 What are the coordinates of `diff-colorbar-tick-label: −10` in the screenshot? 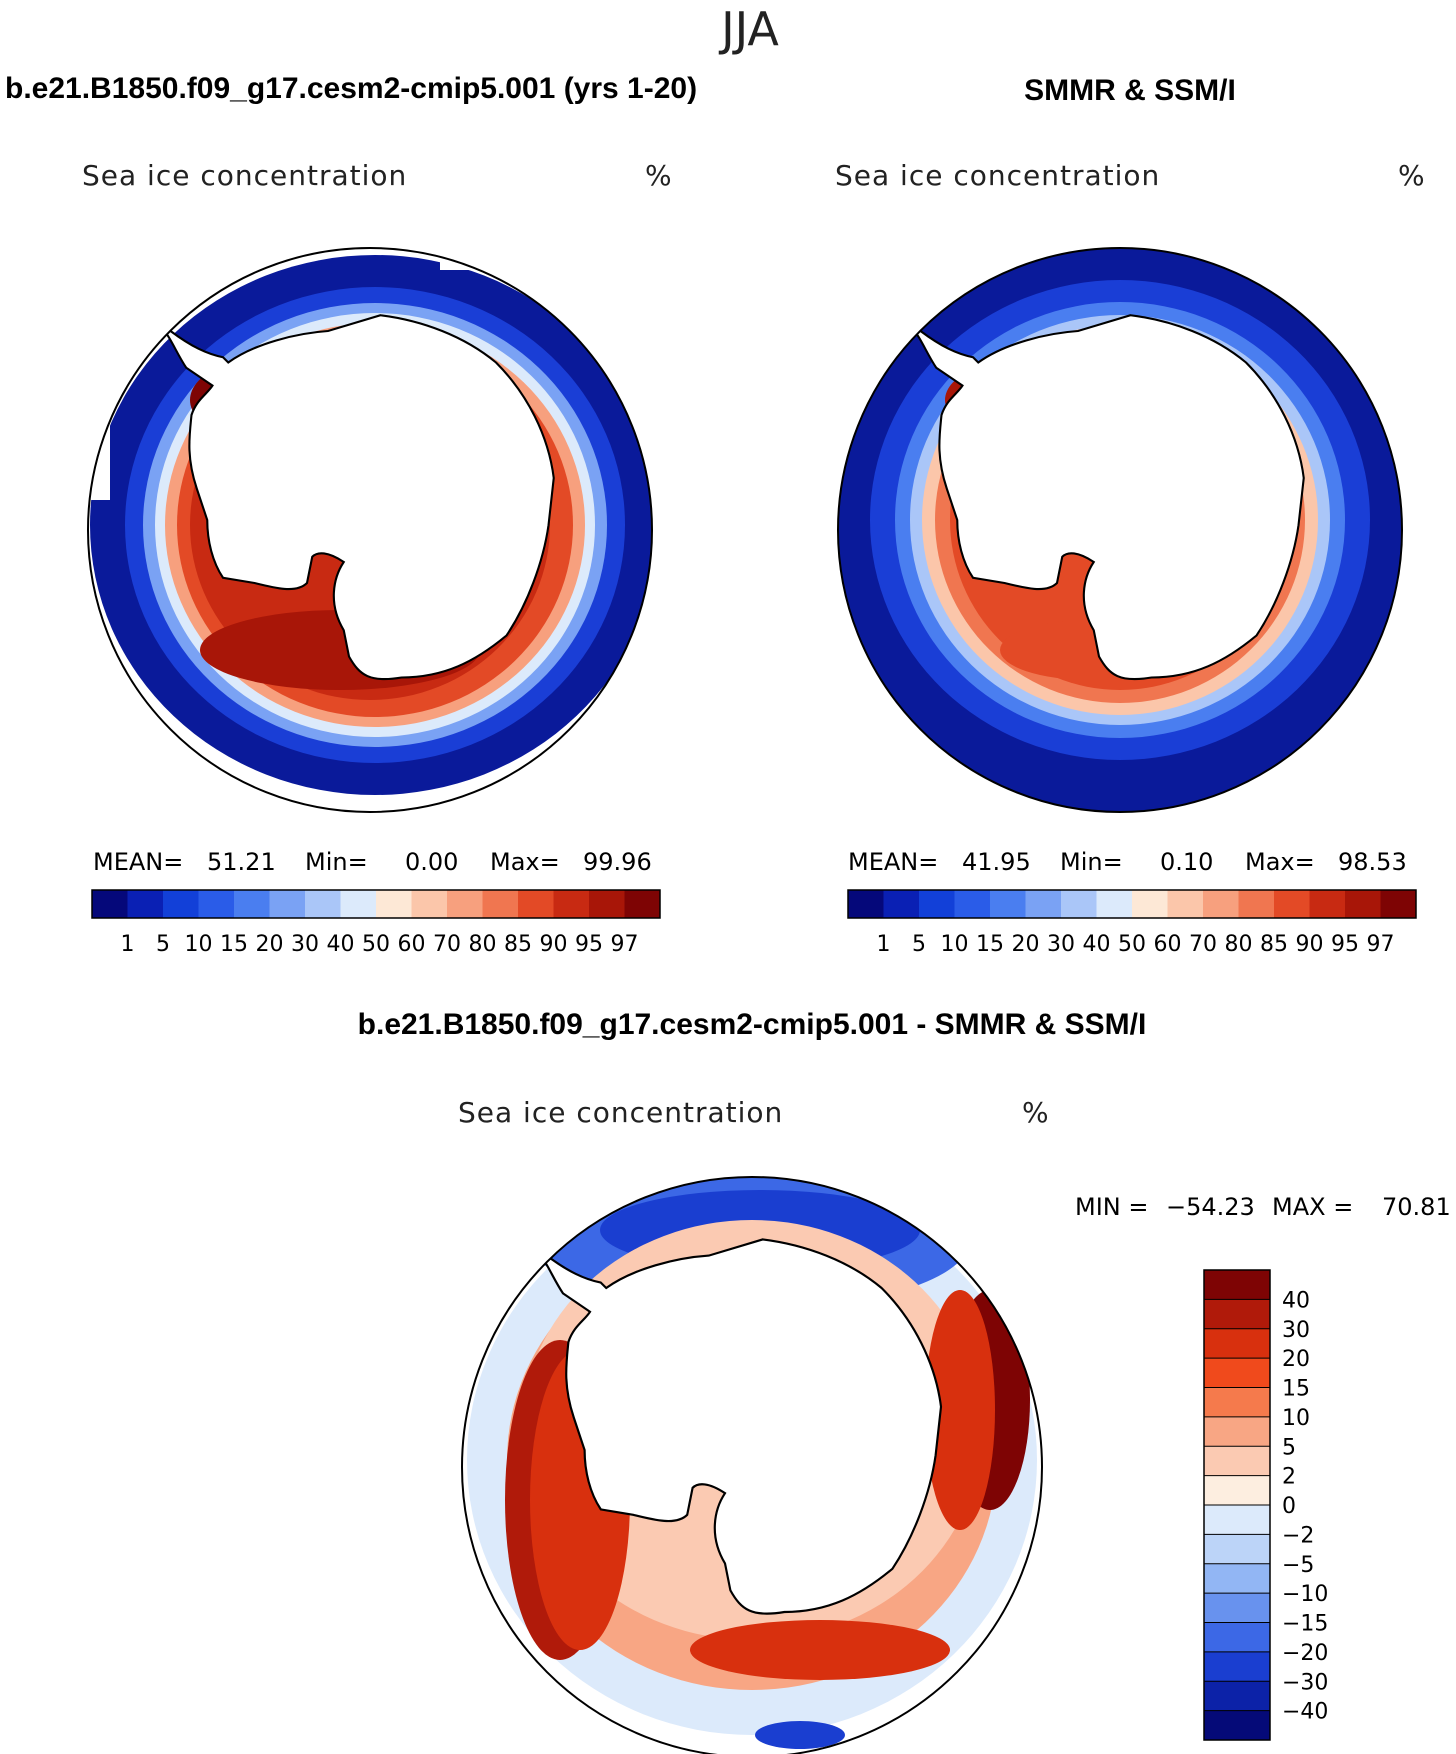 It's located at (1305, 1594).